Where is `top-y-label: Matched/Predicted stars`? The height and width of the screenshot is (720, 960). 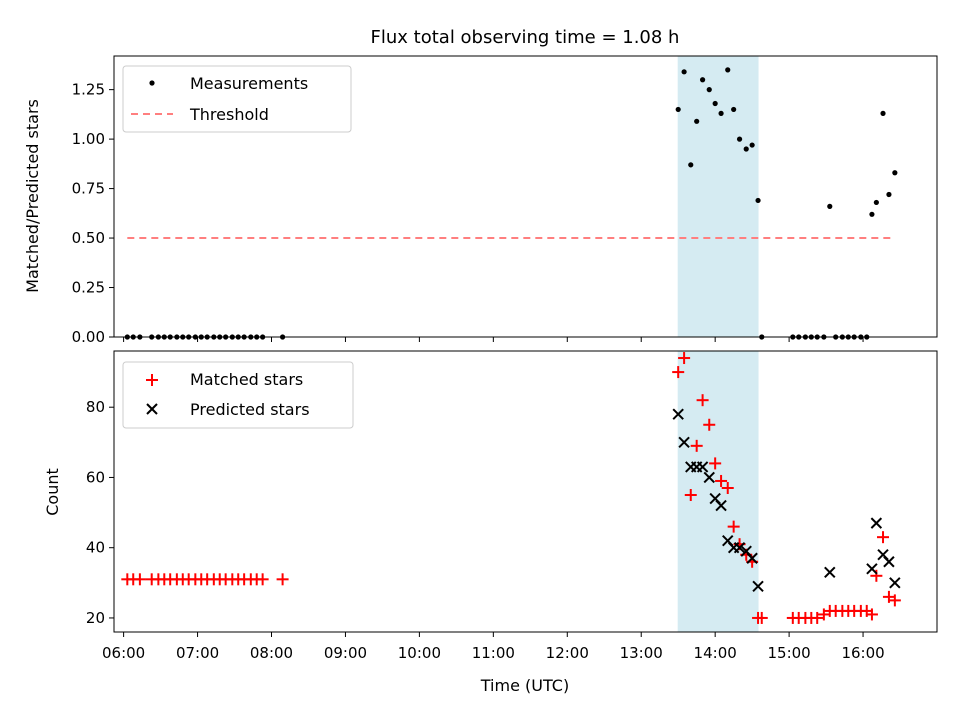 top-y-label: Matched/Predicted stars is located at coordinates (32, 196).